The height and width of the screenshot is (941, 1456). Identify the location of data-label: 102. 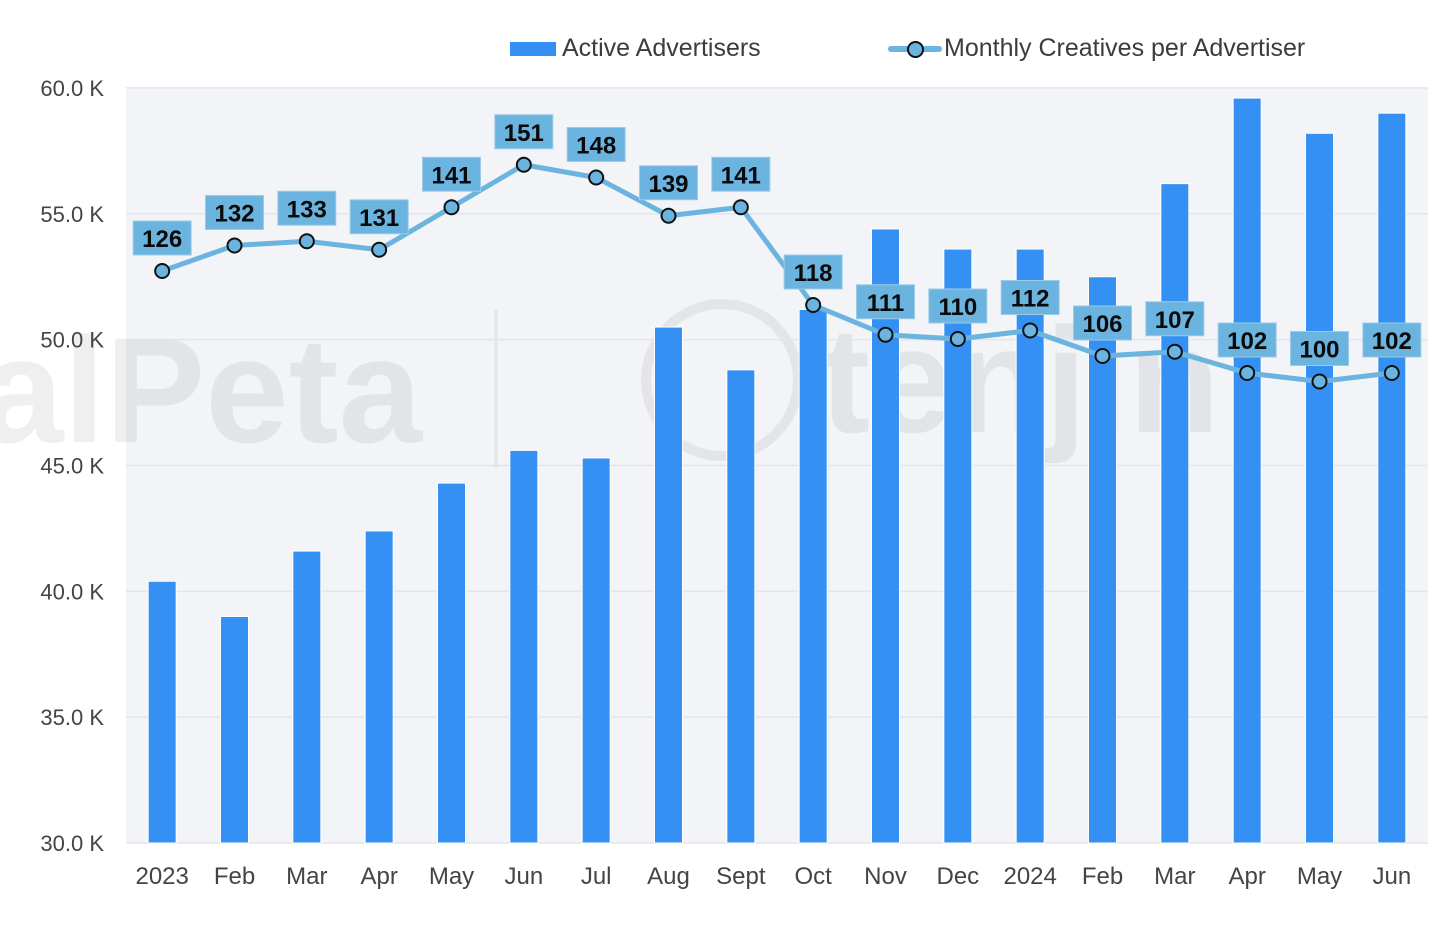
(1392, 340).